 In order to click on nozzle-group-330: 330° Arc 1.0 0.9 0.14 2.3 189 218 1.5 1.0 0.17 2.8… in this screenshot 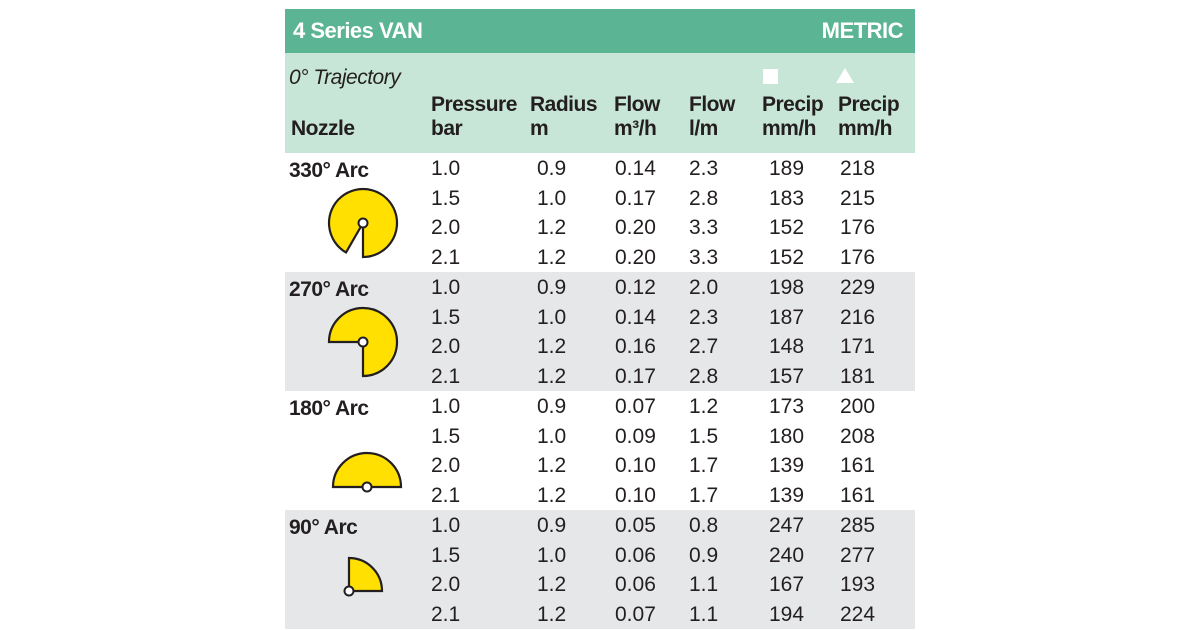, I will do `click(600, 212)`.